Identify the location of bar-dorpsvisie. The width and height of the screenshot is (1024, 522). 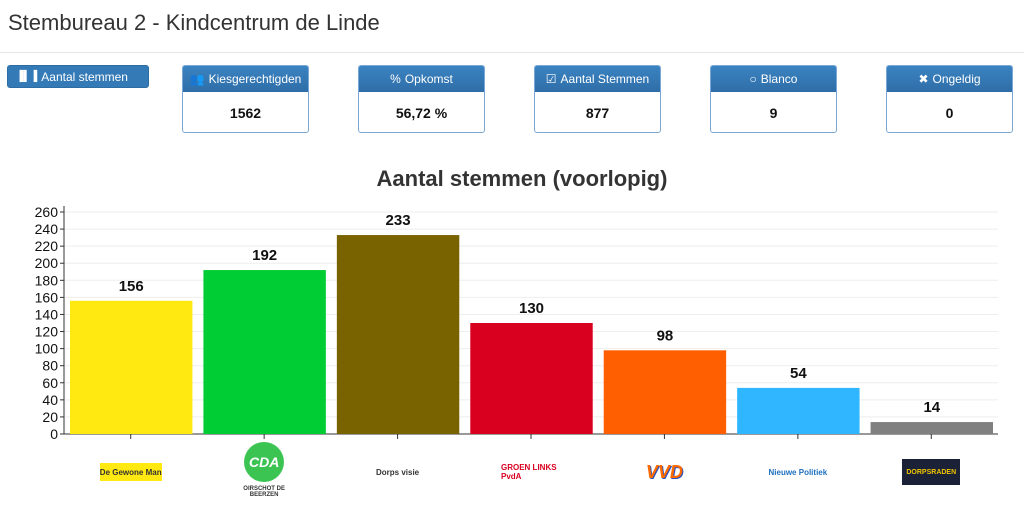
(398, 334).